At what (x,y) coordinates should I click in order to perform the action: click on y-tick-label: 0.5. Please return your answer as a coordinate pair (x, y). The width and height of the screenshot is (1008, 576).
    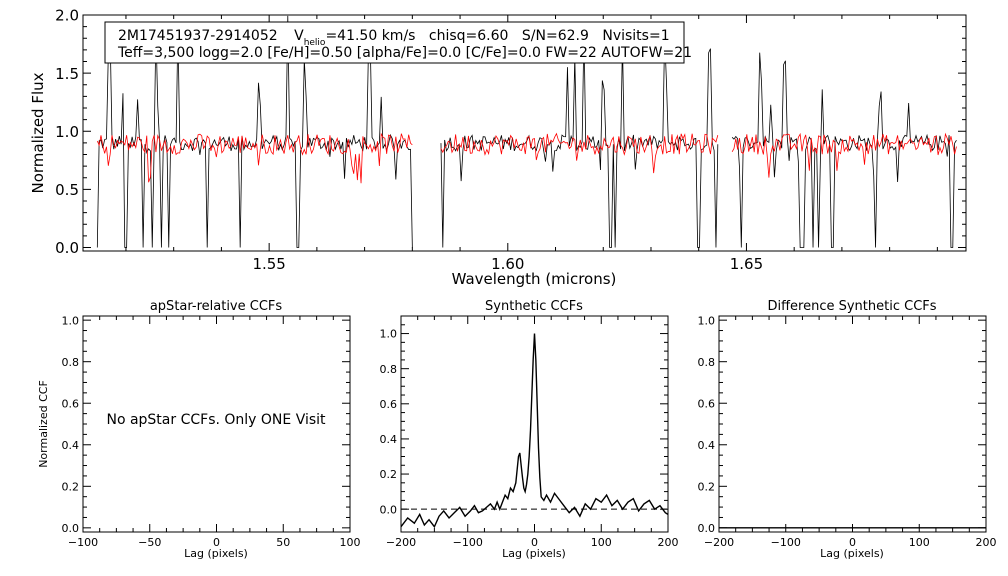
    Looking at the image, I should click on (67, 190).